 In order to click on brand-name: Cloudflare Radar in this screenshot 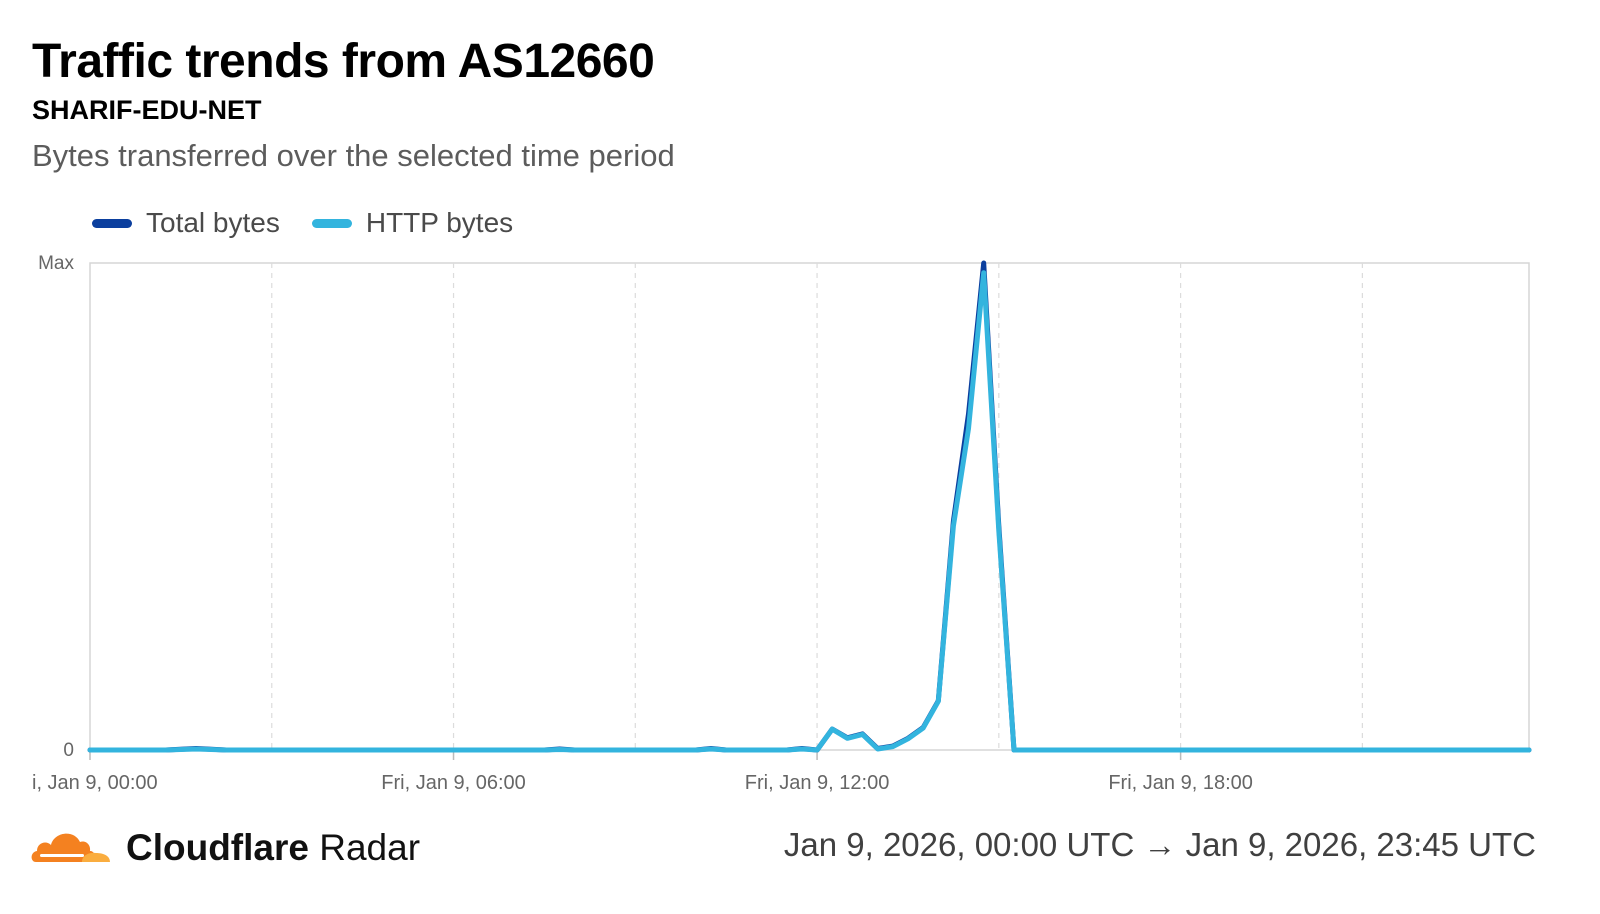, I will do `click(273, 848)`.